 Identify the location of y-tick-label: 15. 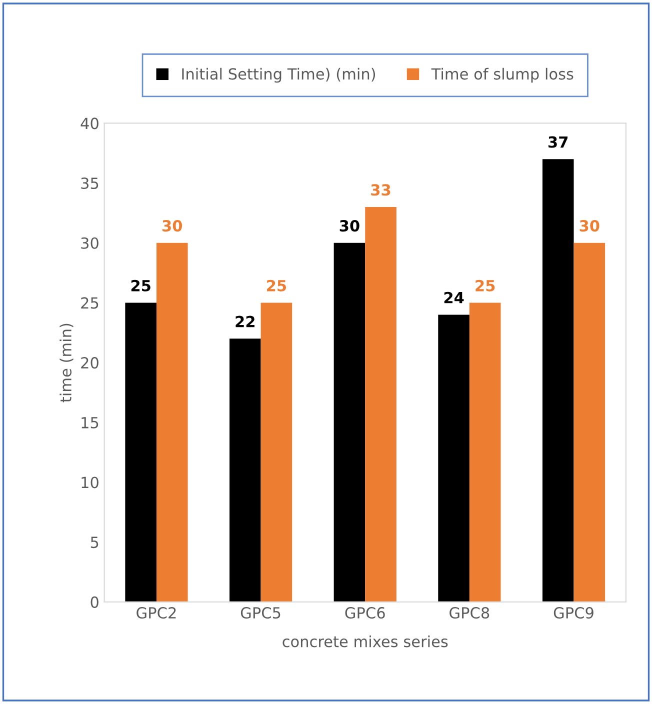
(90, 422).